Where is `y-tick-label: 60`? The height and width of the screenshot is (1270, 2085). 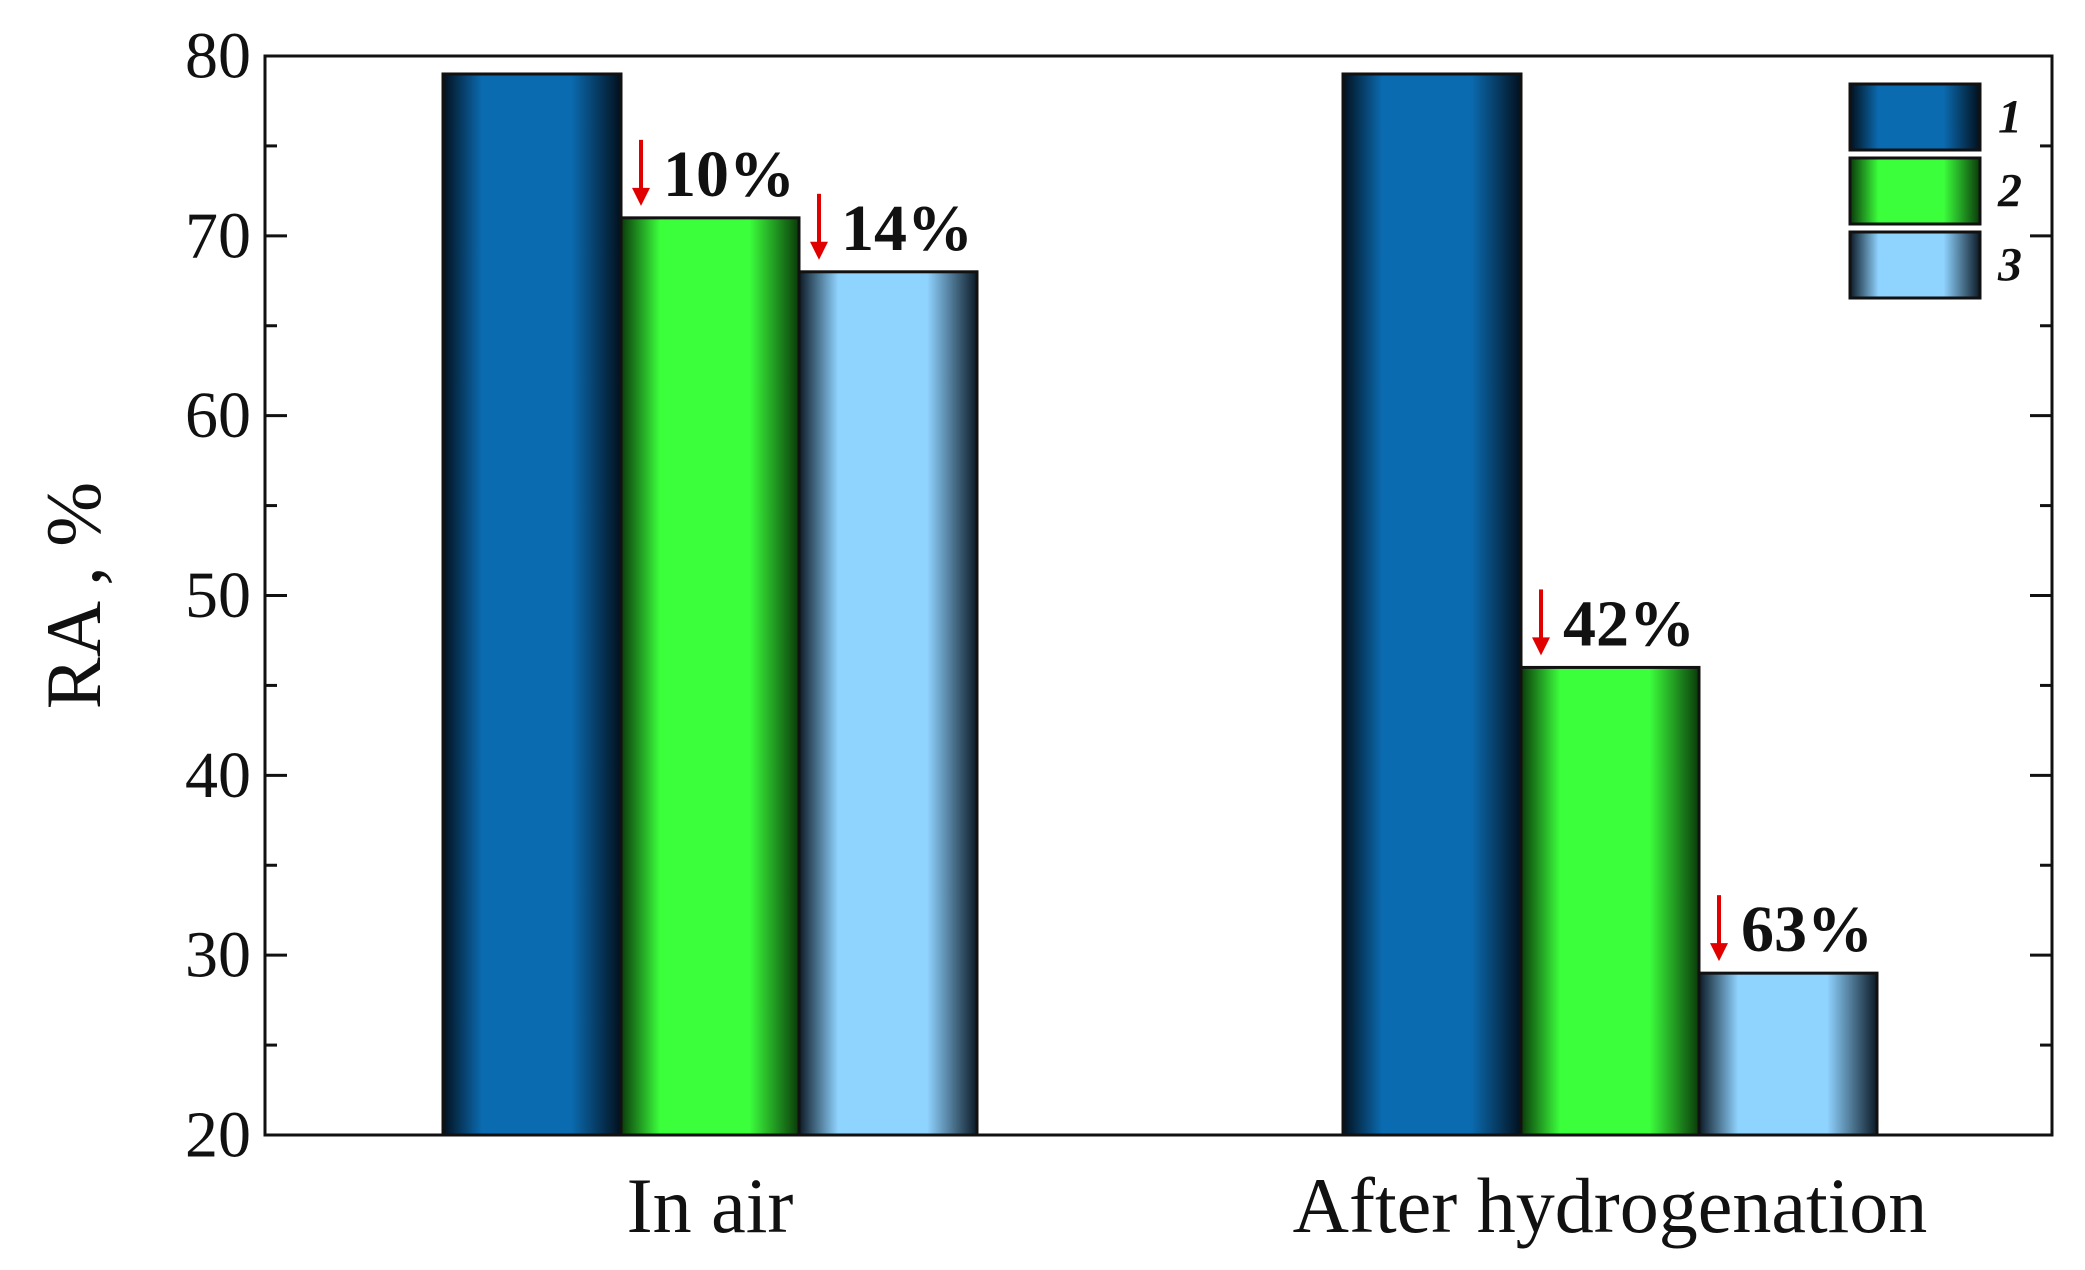
y-tick-label: 60 is located at coordinates (218, 415).